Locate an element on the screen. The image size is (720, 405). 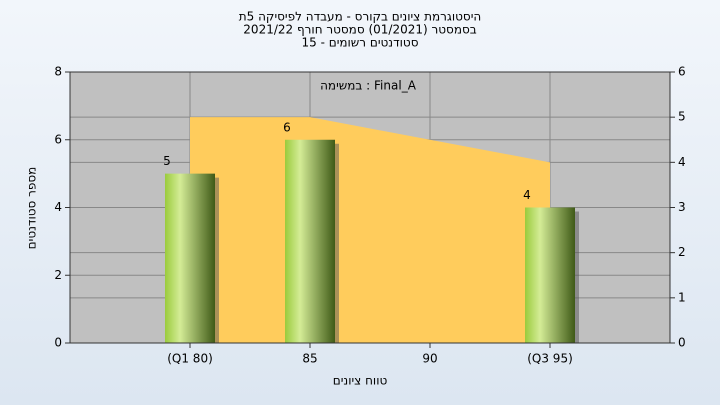
annotation-box is located at coordinates (368, 86).